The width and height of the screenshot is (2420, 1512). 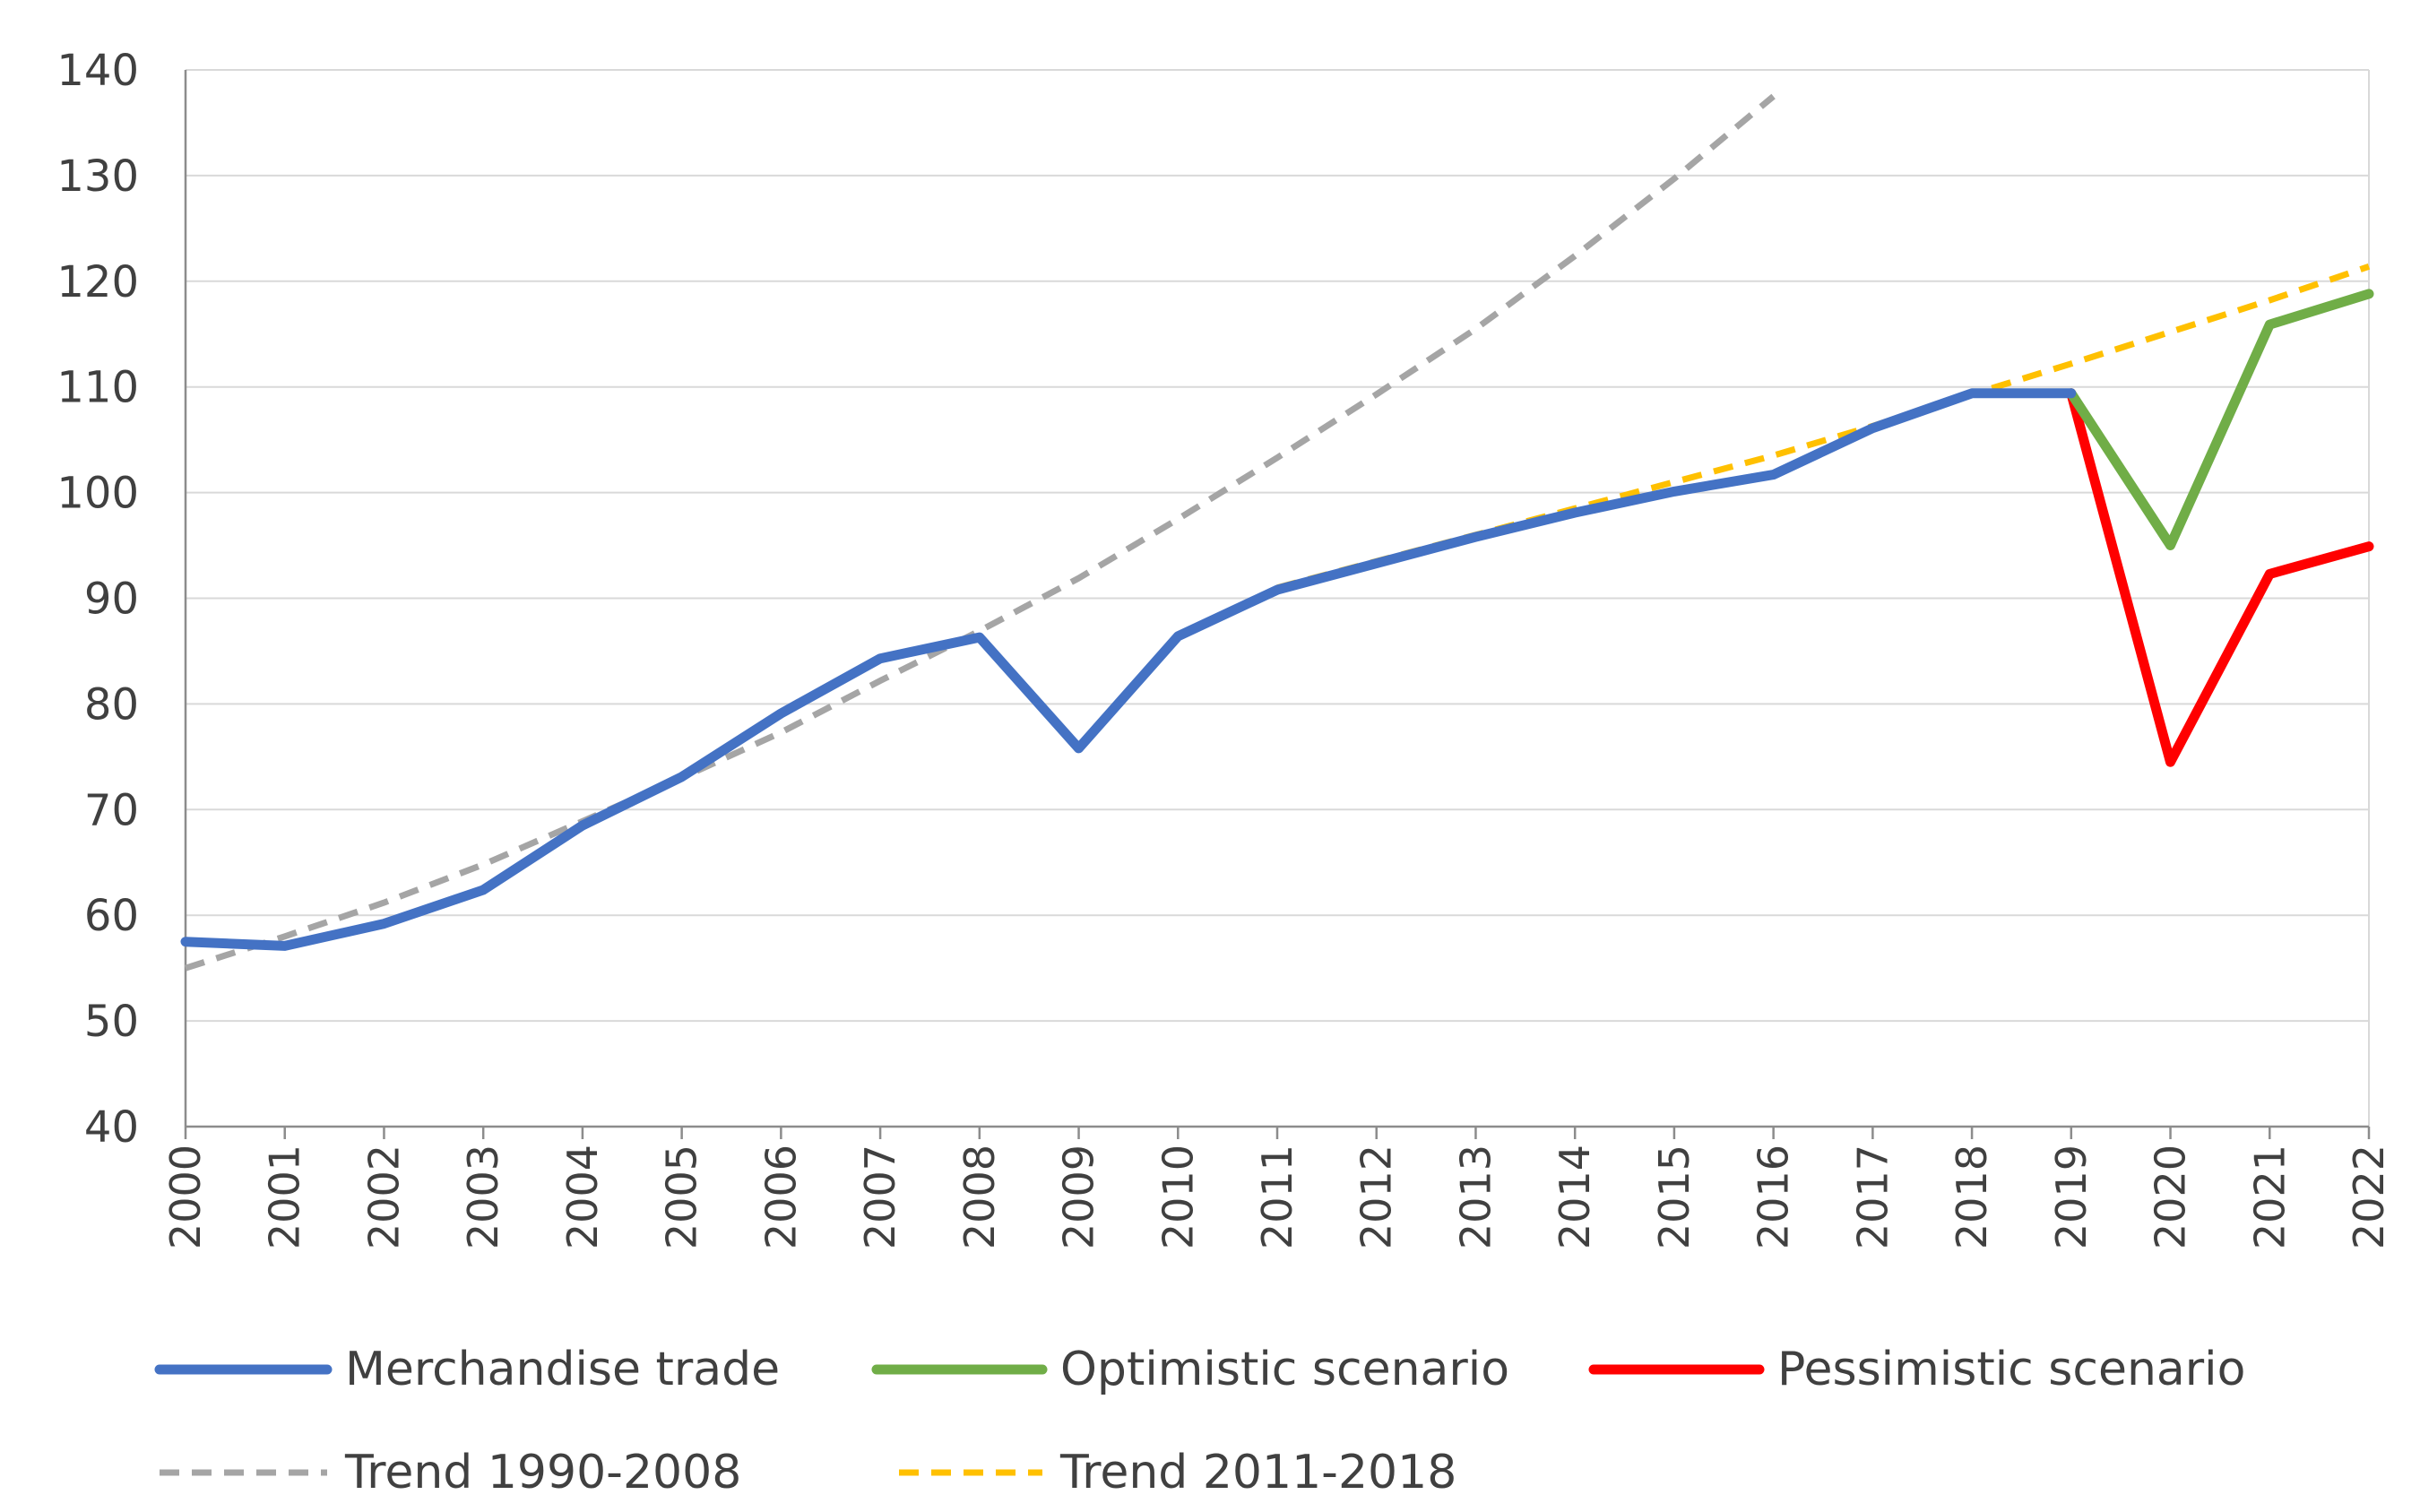 What do you see at coordinates (1972, 1197) in the screenshot?
I see `x-tick-label: 2018` at bounding box center [1972, 1197].